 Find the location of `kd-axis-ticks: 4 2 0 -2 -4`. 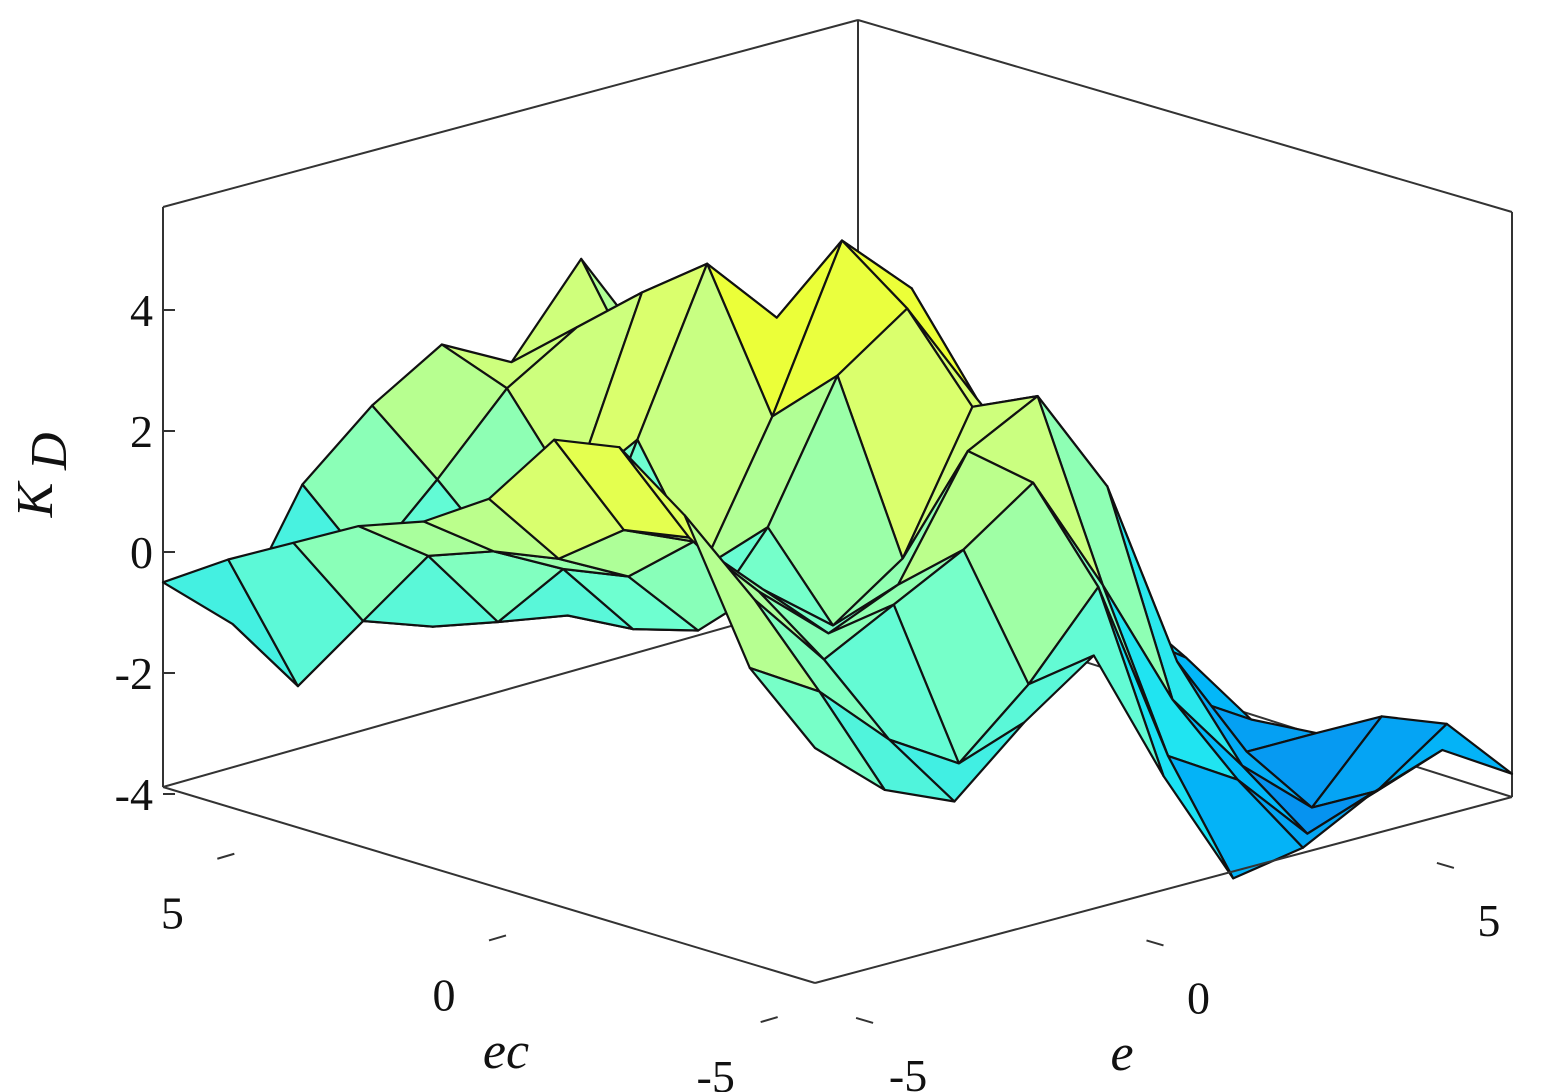

kd-axis-ticks: 4 2 0 -2 -4 is located at coordinates (145, 552).